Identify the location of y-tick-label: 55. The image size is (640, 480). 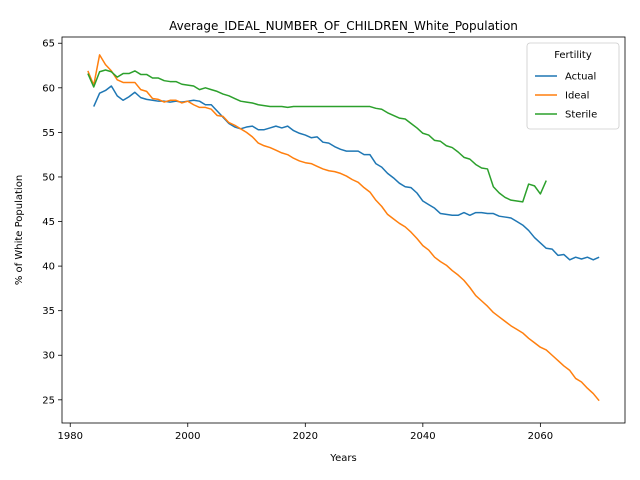
(48, 133).